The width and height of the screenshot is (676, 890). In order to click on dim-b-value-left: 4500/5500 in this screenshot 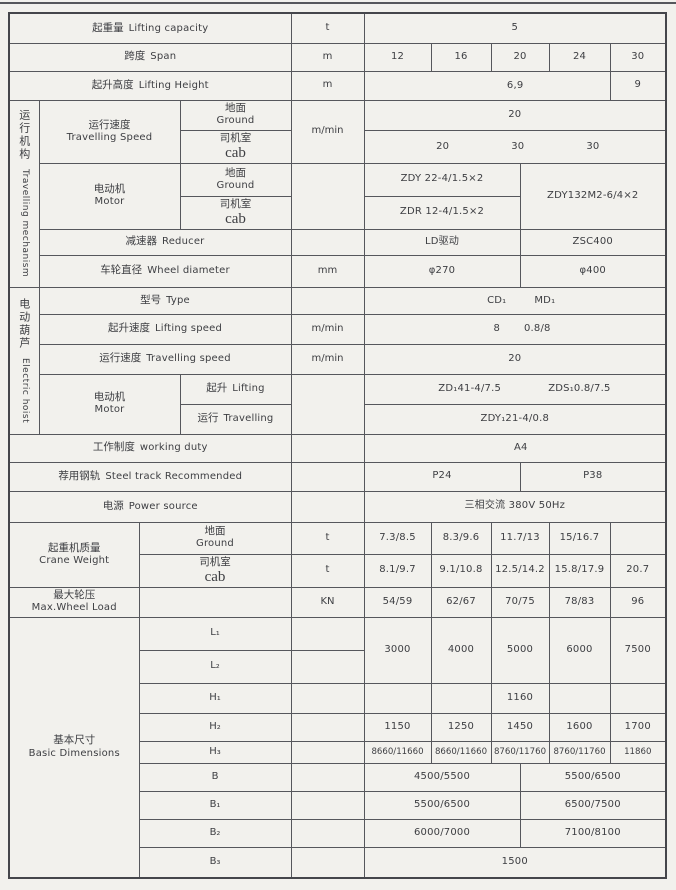, I will do `click(442, 777)`.